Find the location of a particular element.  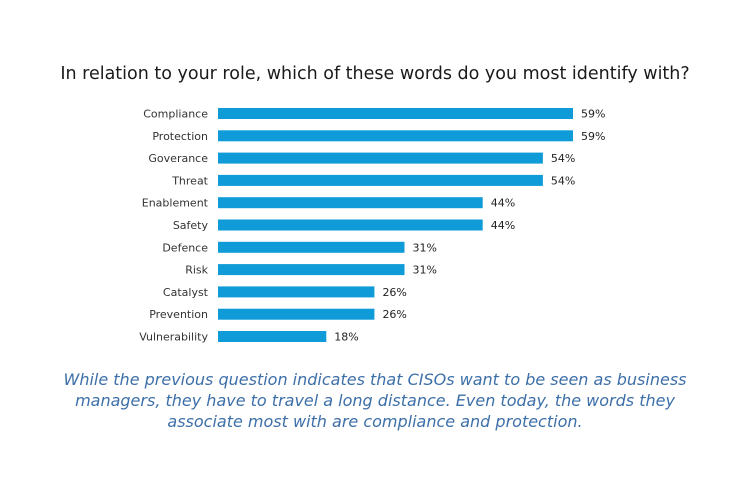

value-label-risk: 31% is located at coordinates (425, 270).